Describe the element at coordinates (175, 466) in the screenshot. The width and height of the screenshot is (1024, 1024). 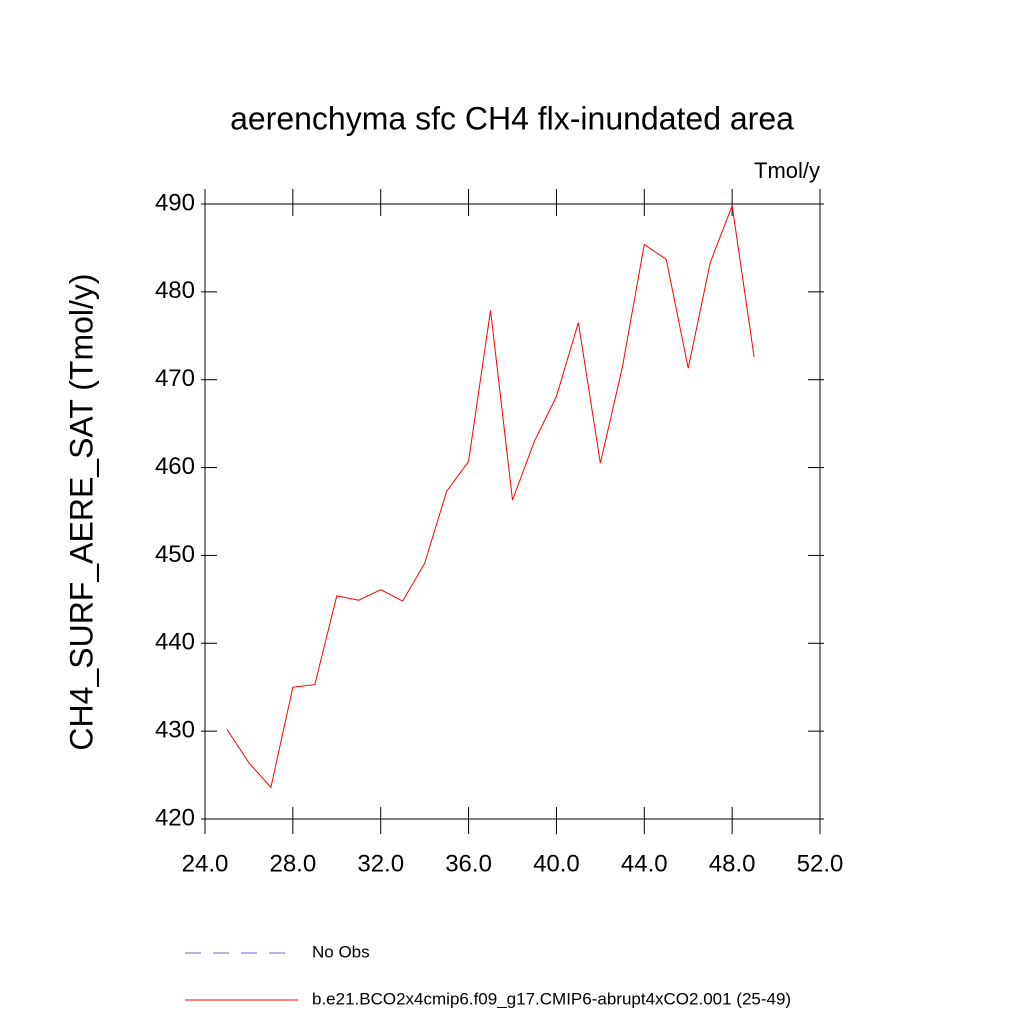
I see `y-tick-label: 460` at that location.